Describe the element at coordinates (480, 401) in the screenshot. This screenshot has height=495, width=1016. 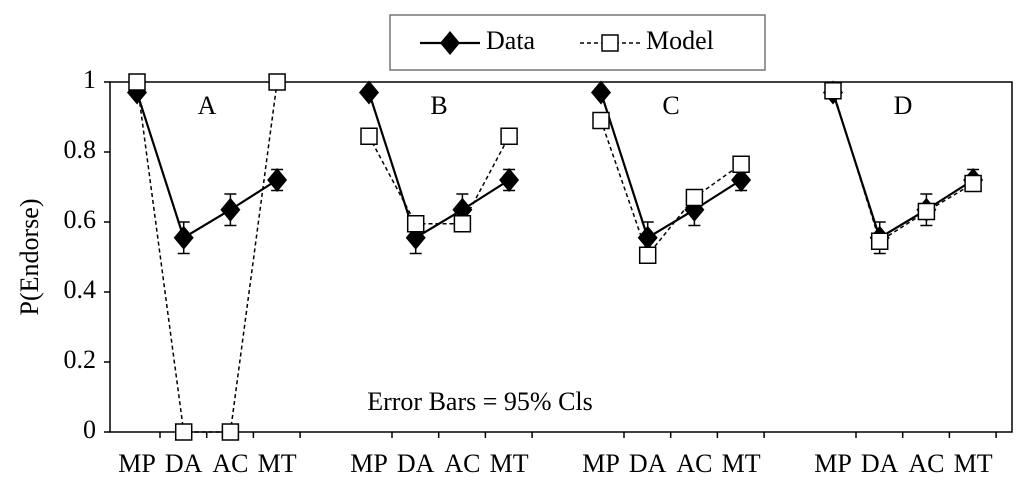
I see `annotation: Error Bars = 95% Cls` at that location.